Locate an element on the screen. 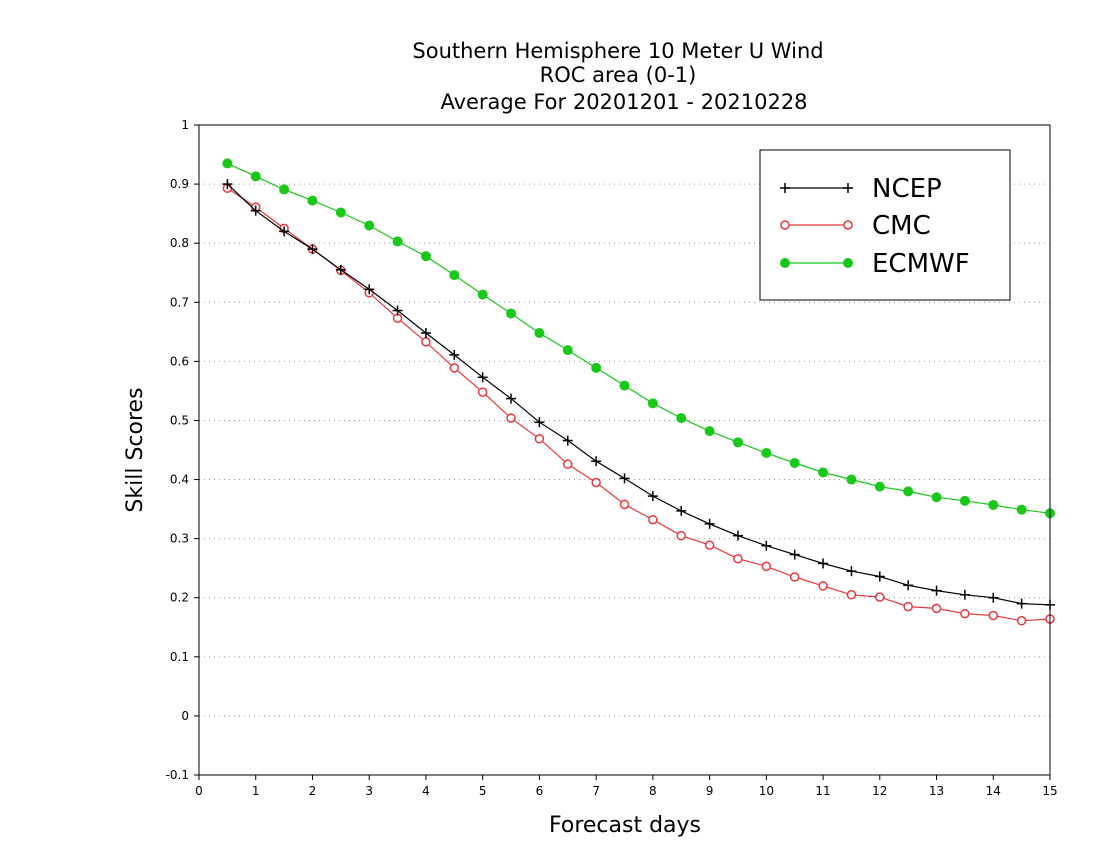 This screenshot has height=850, width=1100. y-tick-label: 0.1 is located at coordinates (179, 657).